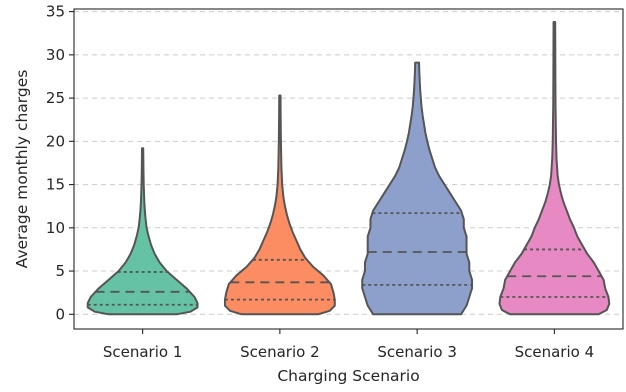  What do you see at coordinates (417, 352) in the screenshot?
I see `x-tick-label: Scenario 3` at bounding box center [417, 352].